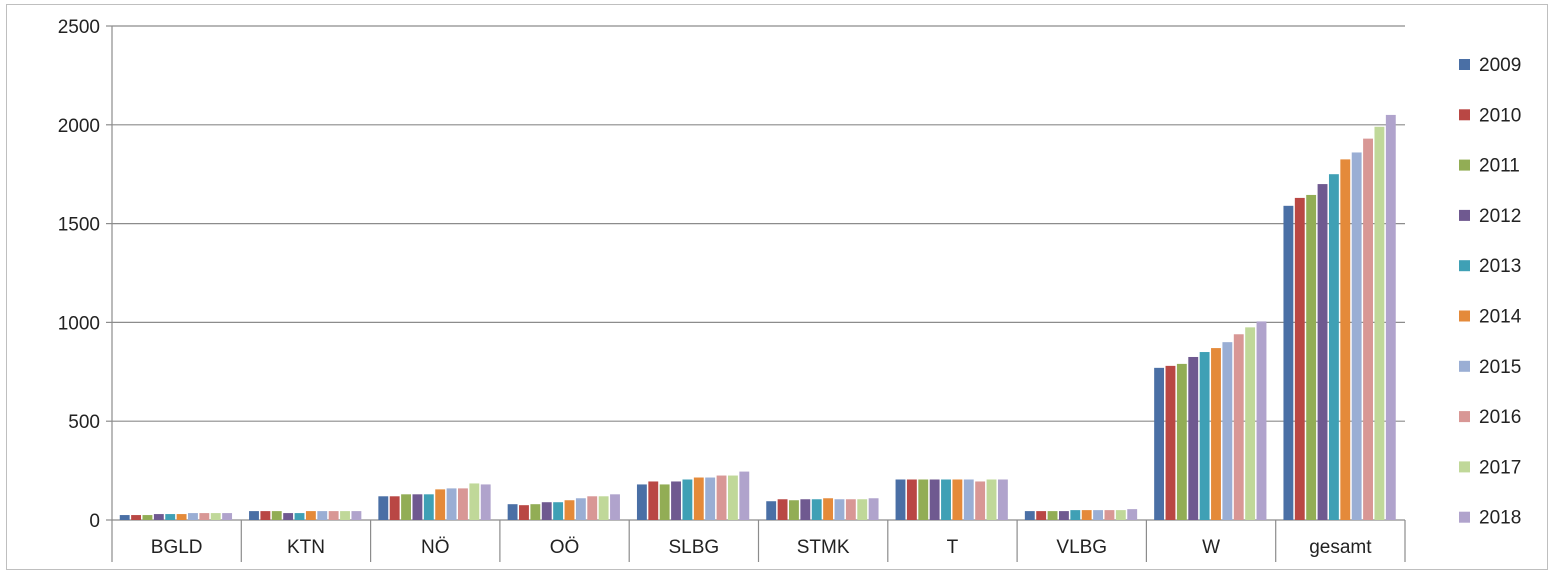  What do you see at coordinates (1081, 547) in the screenshot?
I see `x-tick-label: VLBG` at bounding box center [1081, 547].